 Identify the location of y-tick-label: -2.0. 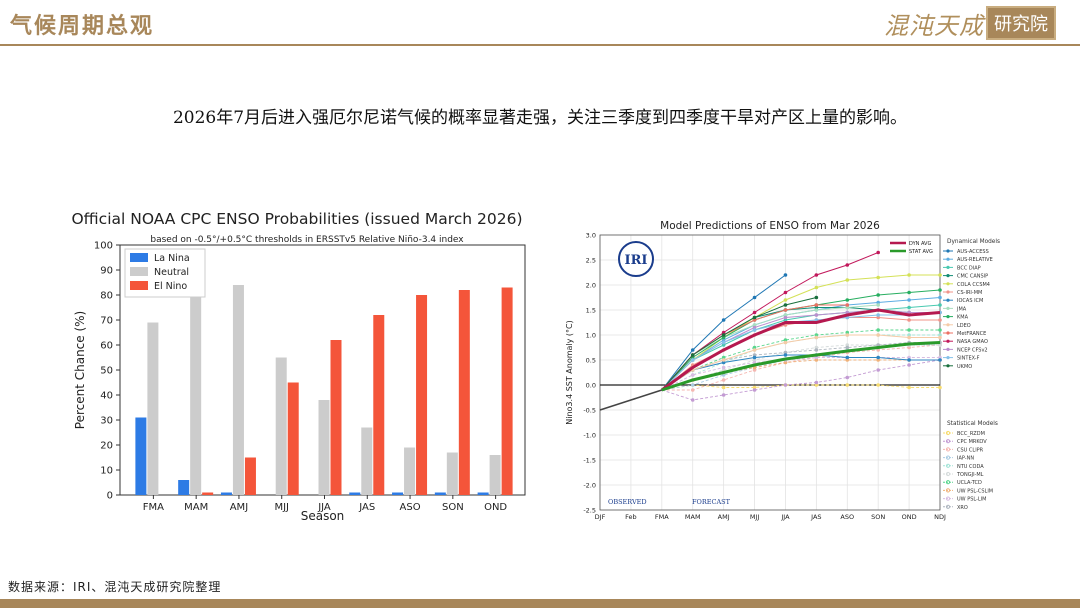
(589, 486).